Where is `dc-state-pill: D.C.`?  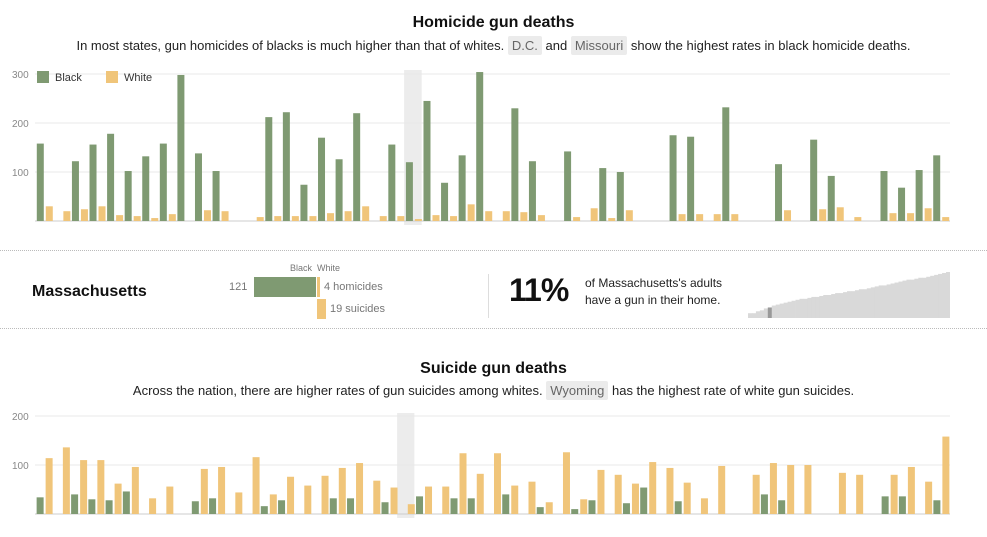 dc-state-pill: D.C. is located at coordinates (524, 45).